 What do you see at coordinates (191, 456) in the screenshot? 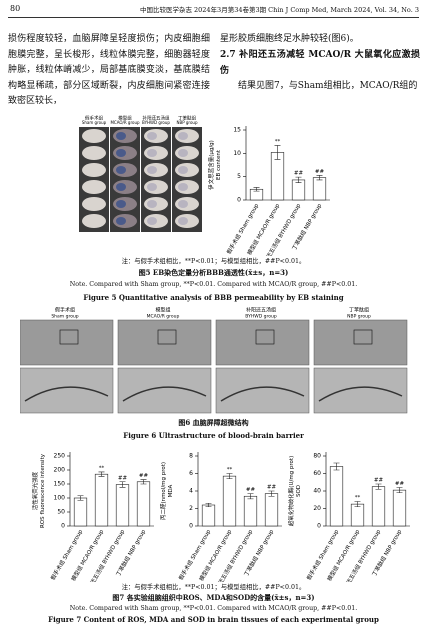
I see `y-tick-label: 8` at bounding box center [191, 456].